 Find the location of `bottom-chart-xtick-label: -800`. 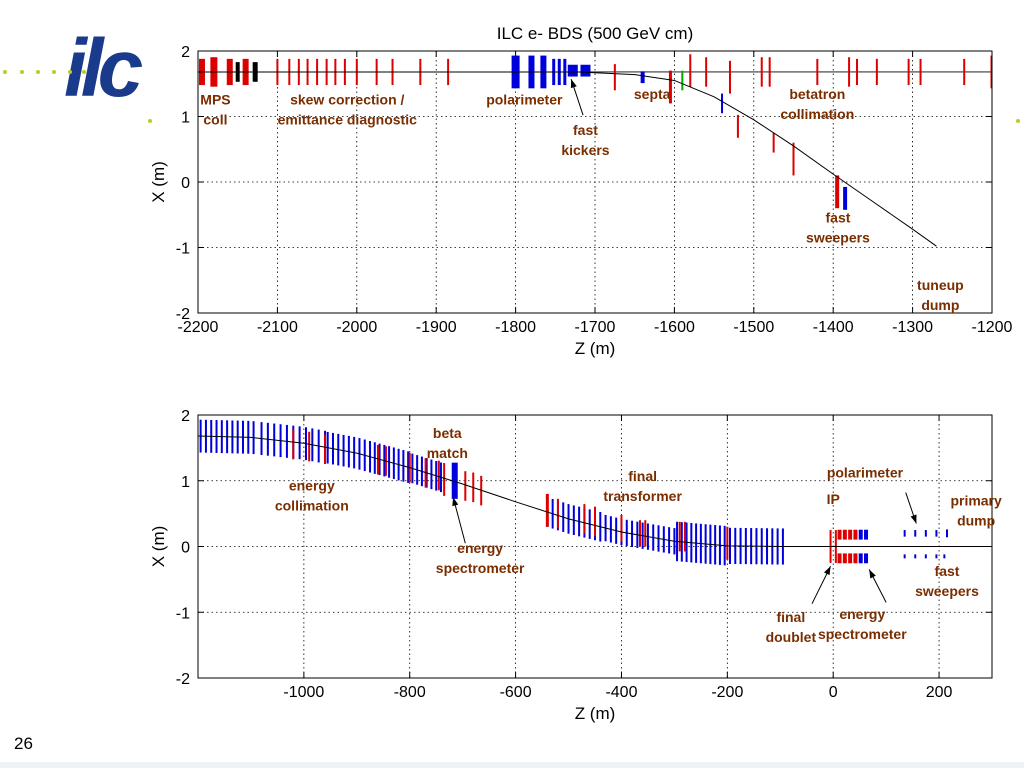

bottom-chart-xtick-label: -800 is located at coordinates (410, 692).